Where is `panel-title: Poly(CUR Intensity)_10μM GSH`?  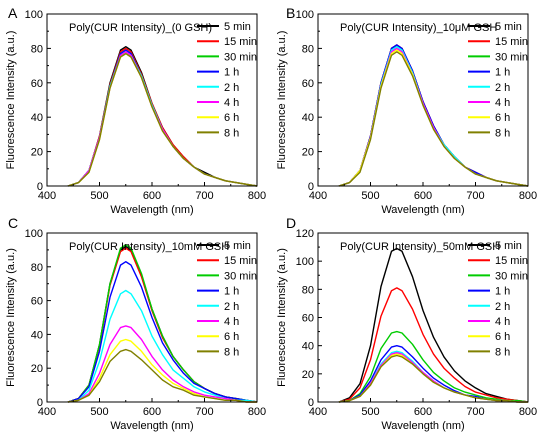
panel-title: Poly(CUR Intensity)_10μM GSH is located at coordinates (418, 28).